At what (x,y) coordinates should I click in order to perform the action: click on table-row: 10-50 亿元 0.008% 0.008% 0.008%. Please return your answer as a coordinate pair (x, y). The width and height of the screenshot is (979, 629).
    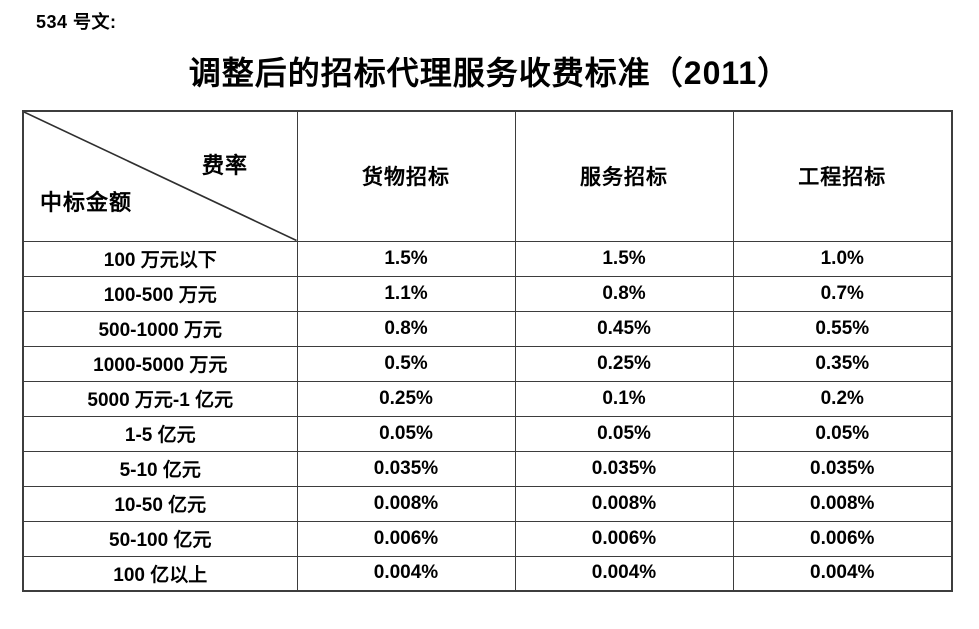
    Looking at the image, I should click on (487, 503).